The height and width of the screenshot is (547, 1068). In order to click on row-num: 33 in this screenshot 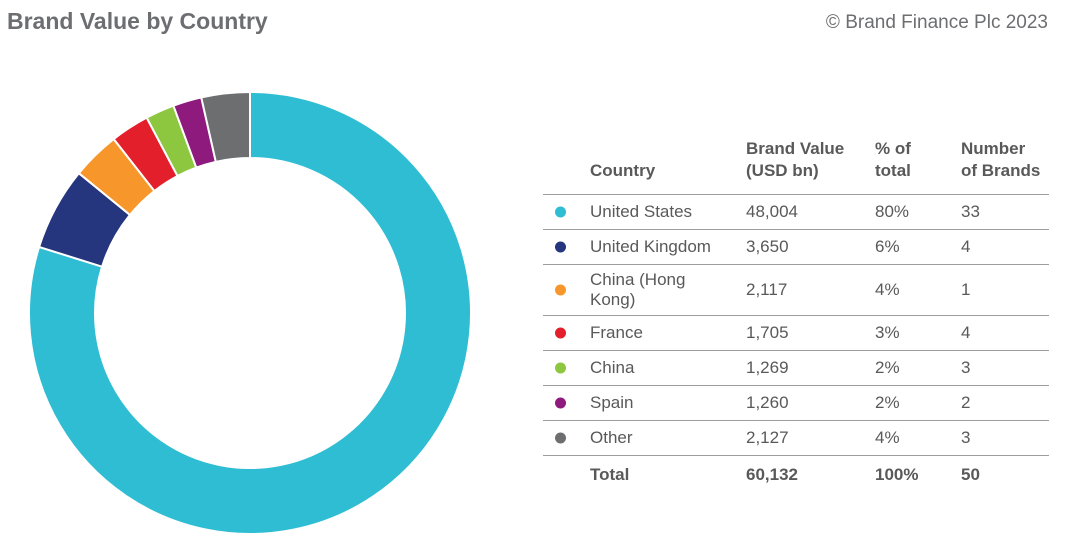, I will do `click(970, 211)`.